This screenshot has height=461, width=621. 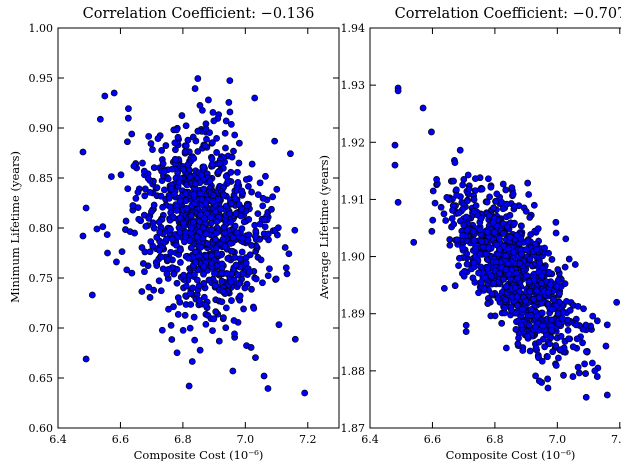 What do you see at coordinates (41, 128) in the screenshot?
I see `y-tick-label: 0.90` at bounding box center [41, 128].